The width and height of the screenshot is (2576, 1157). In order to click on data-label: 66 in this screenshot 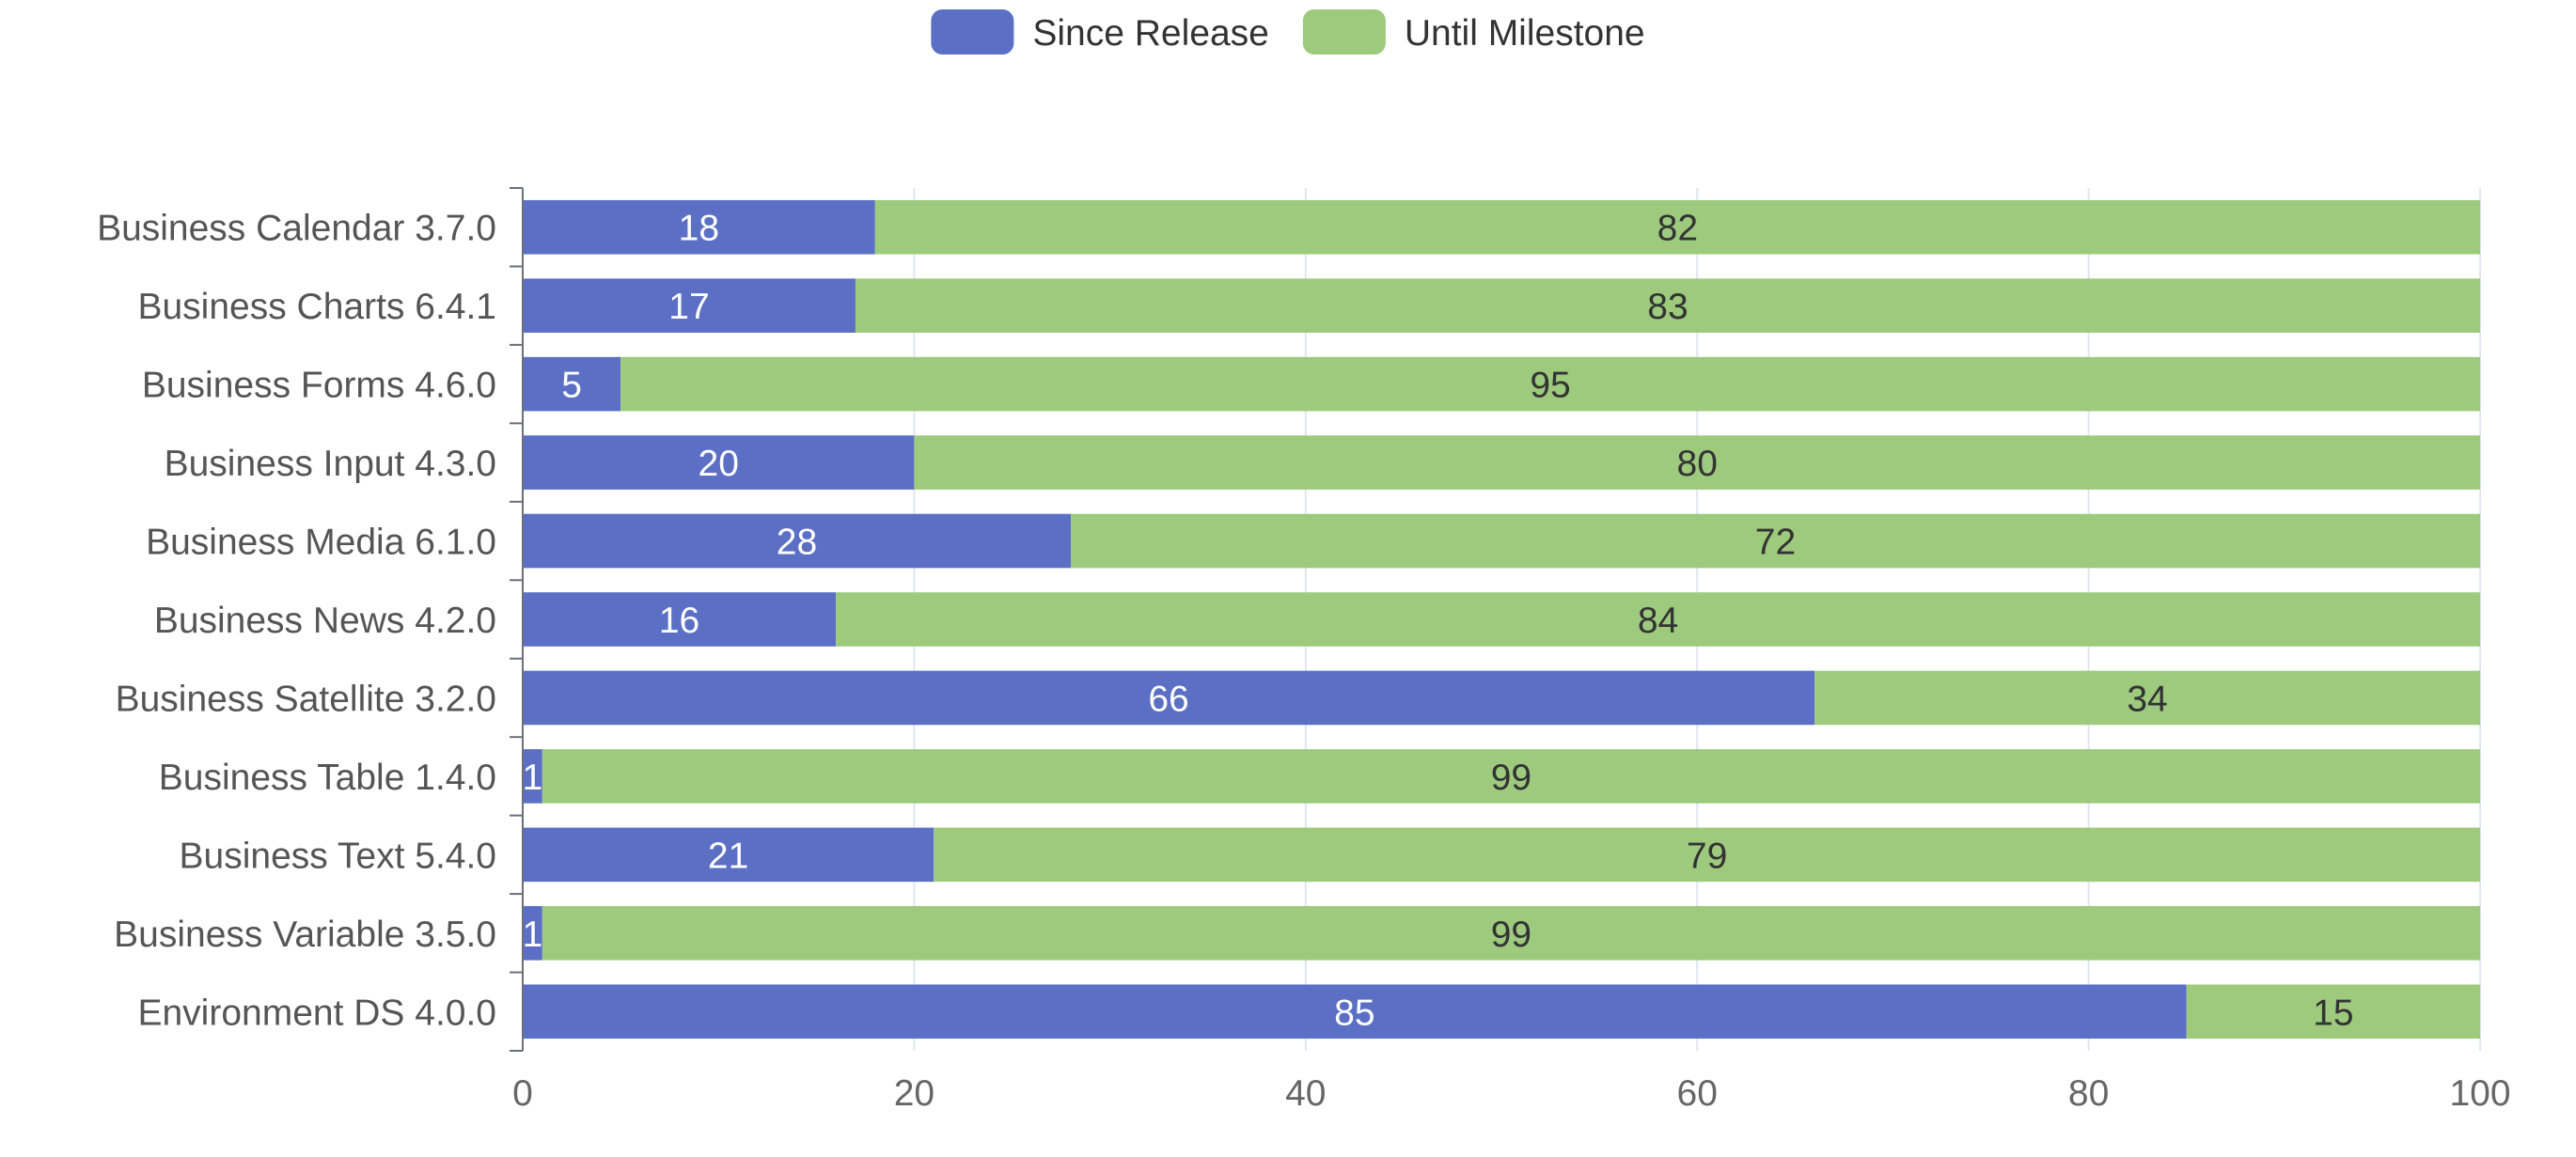, I will do `click(1168, 699)`.